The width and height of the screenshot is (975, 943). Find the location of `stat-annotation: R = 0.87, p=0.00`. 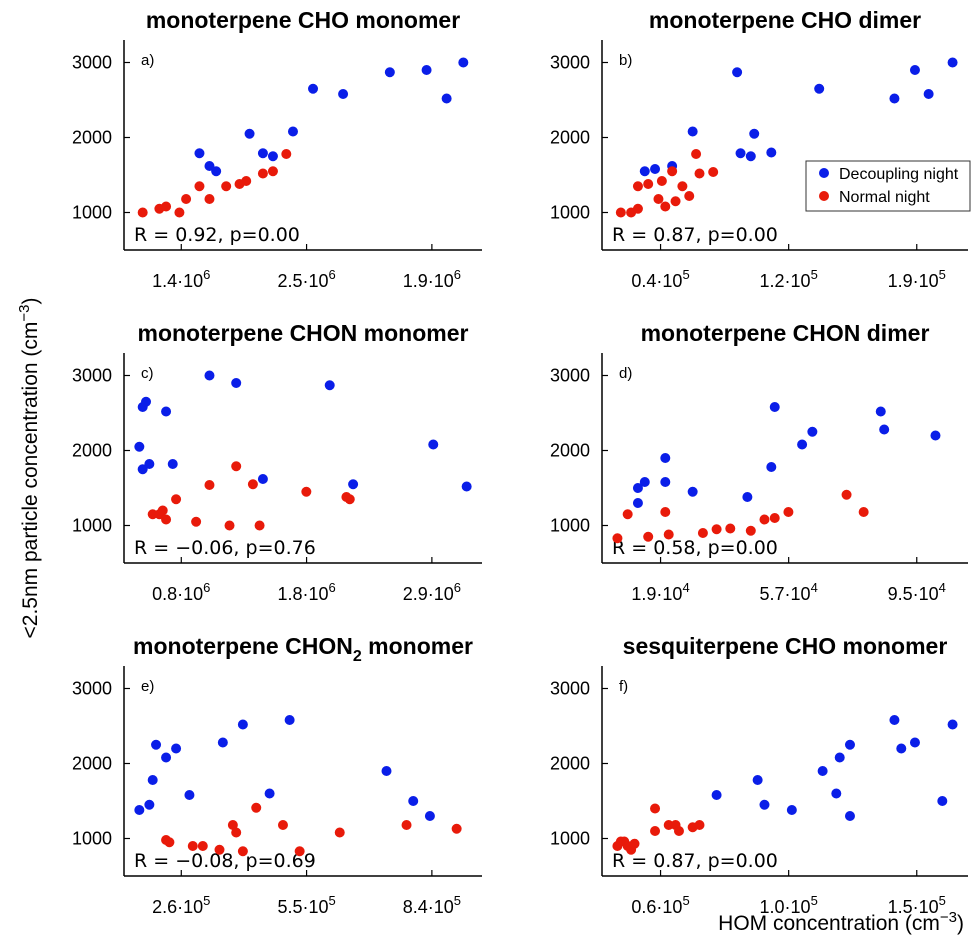

stat-annotation: R = 0.87, p=0.00 is located at coordinates (695, 235).